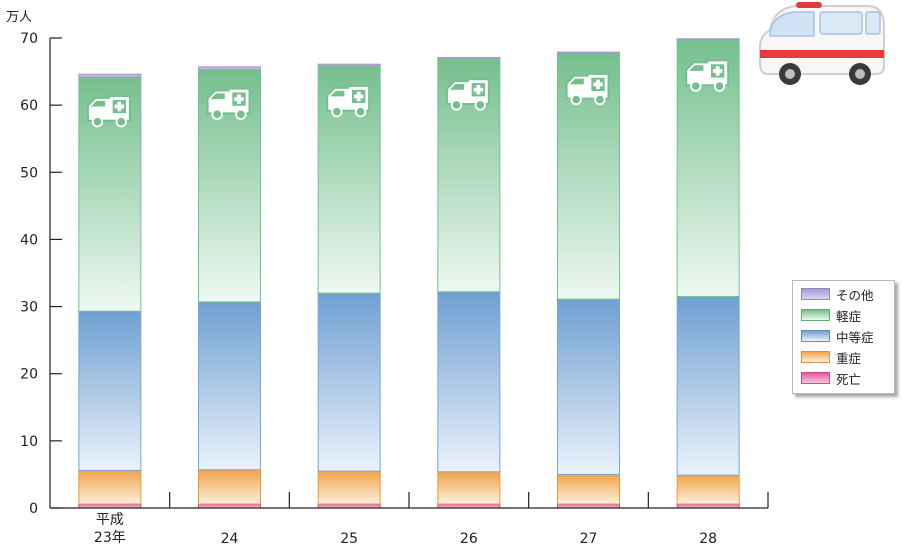 Image resolution: width=906 pixels, height=548 pixels. I want to click on legend-swatch-other, so click(815, 294).